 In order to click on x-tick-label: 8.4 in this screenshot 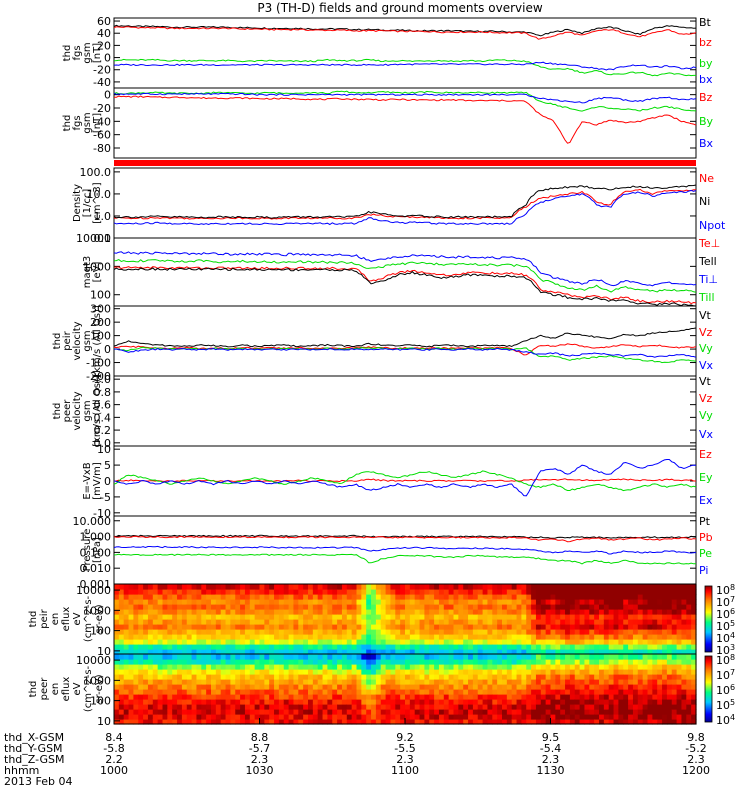, I will do `click(114, 737)`.